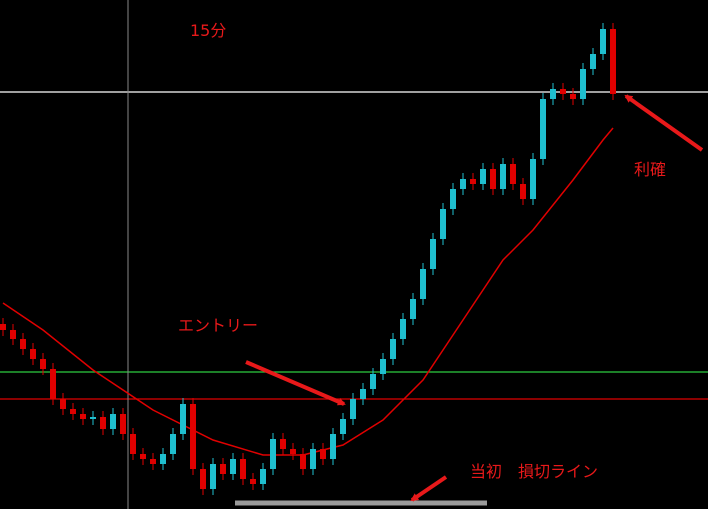 This screenshot has width=708, height=509. What do you see at coordinates (295, 383) in the screenshot?
I see `entry-arrow` at bounding box center [295, 383].